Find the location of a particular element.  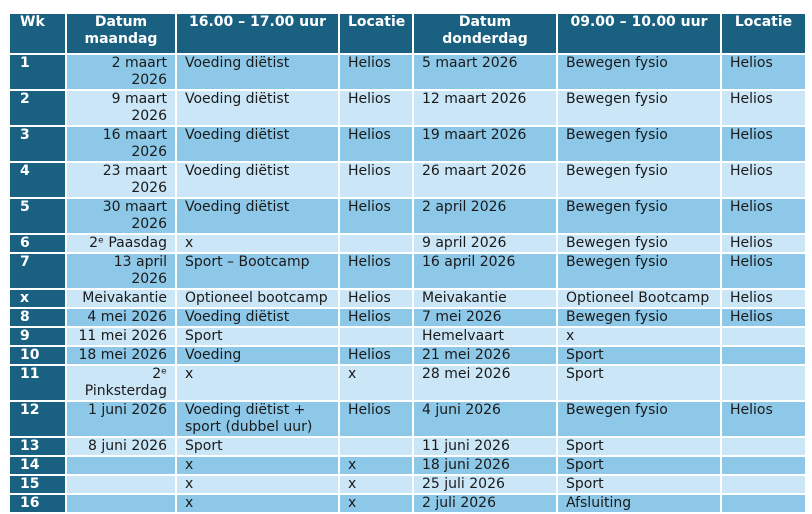

cell-datum-donderdag: 4 juni 2026 is located at coordinates (485, 419).